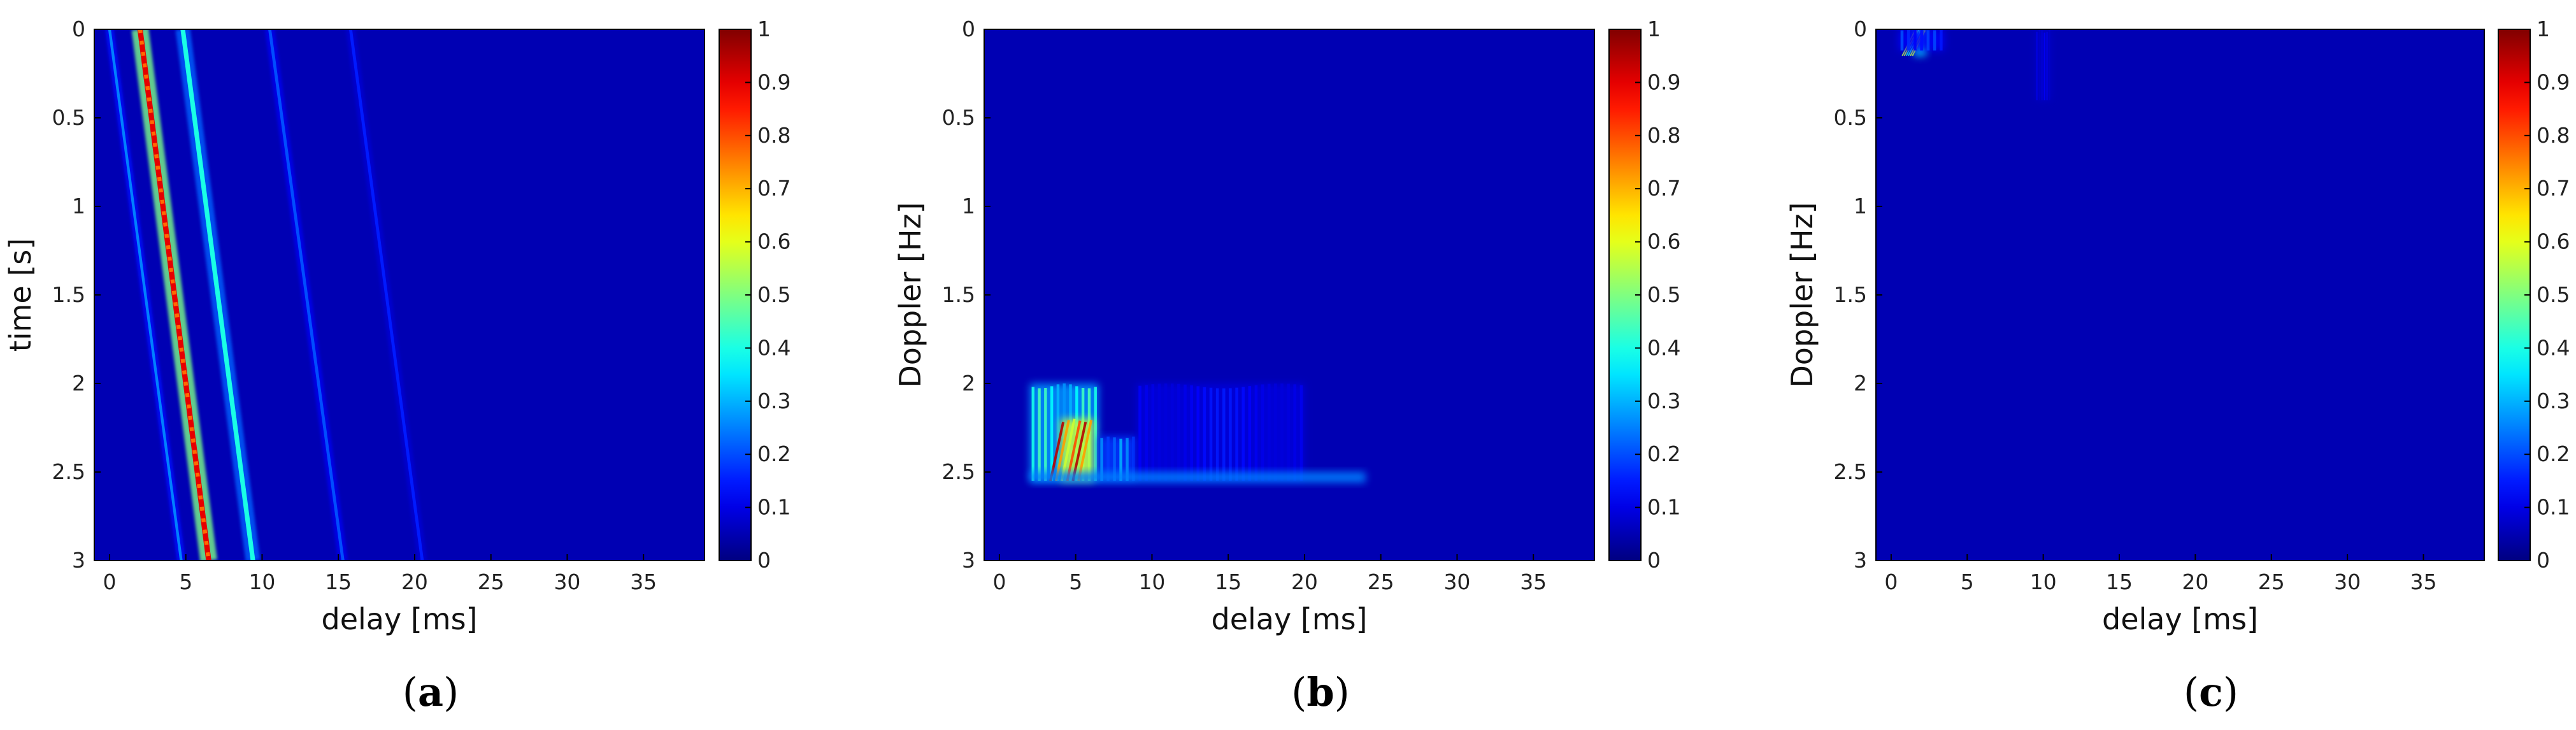 The height and width of the screenshot is (730, 2576). I want to click on panel-caption: (a), so click(431, 692).